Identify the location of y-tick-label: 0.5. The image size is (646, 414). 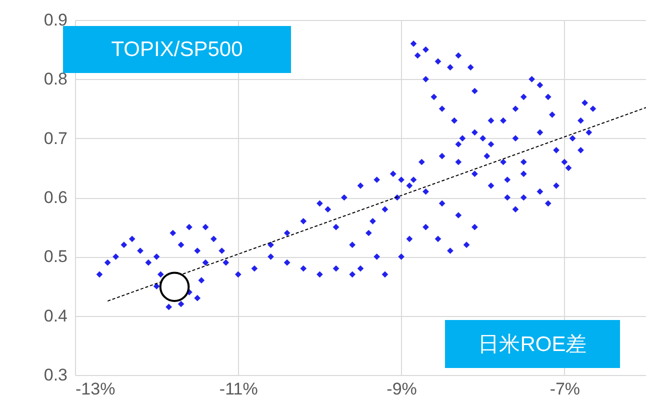
(56, 256).